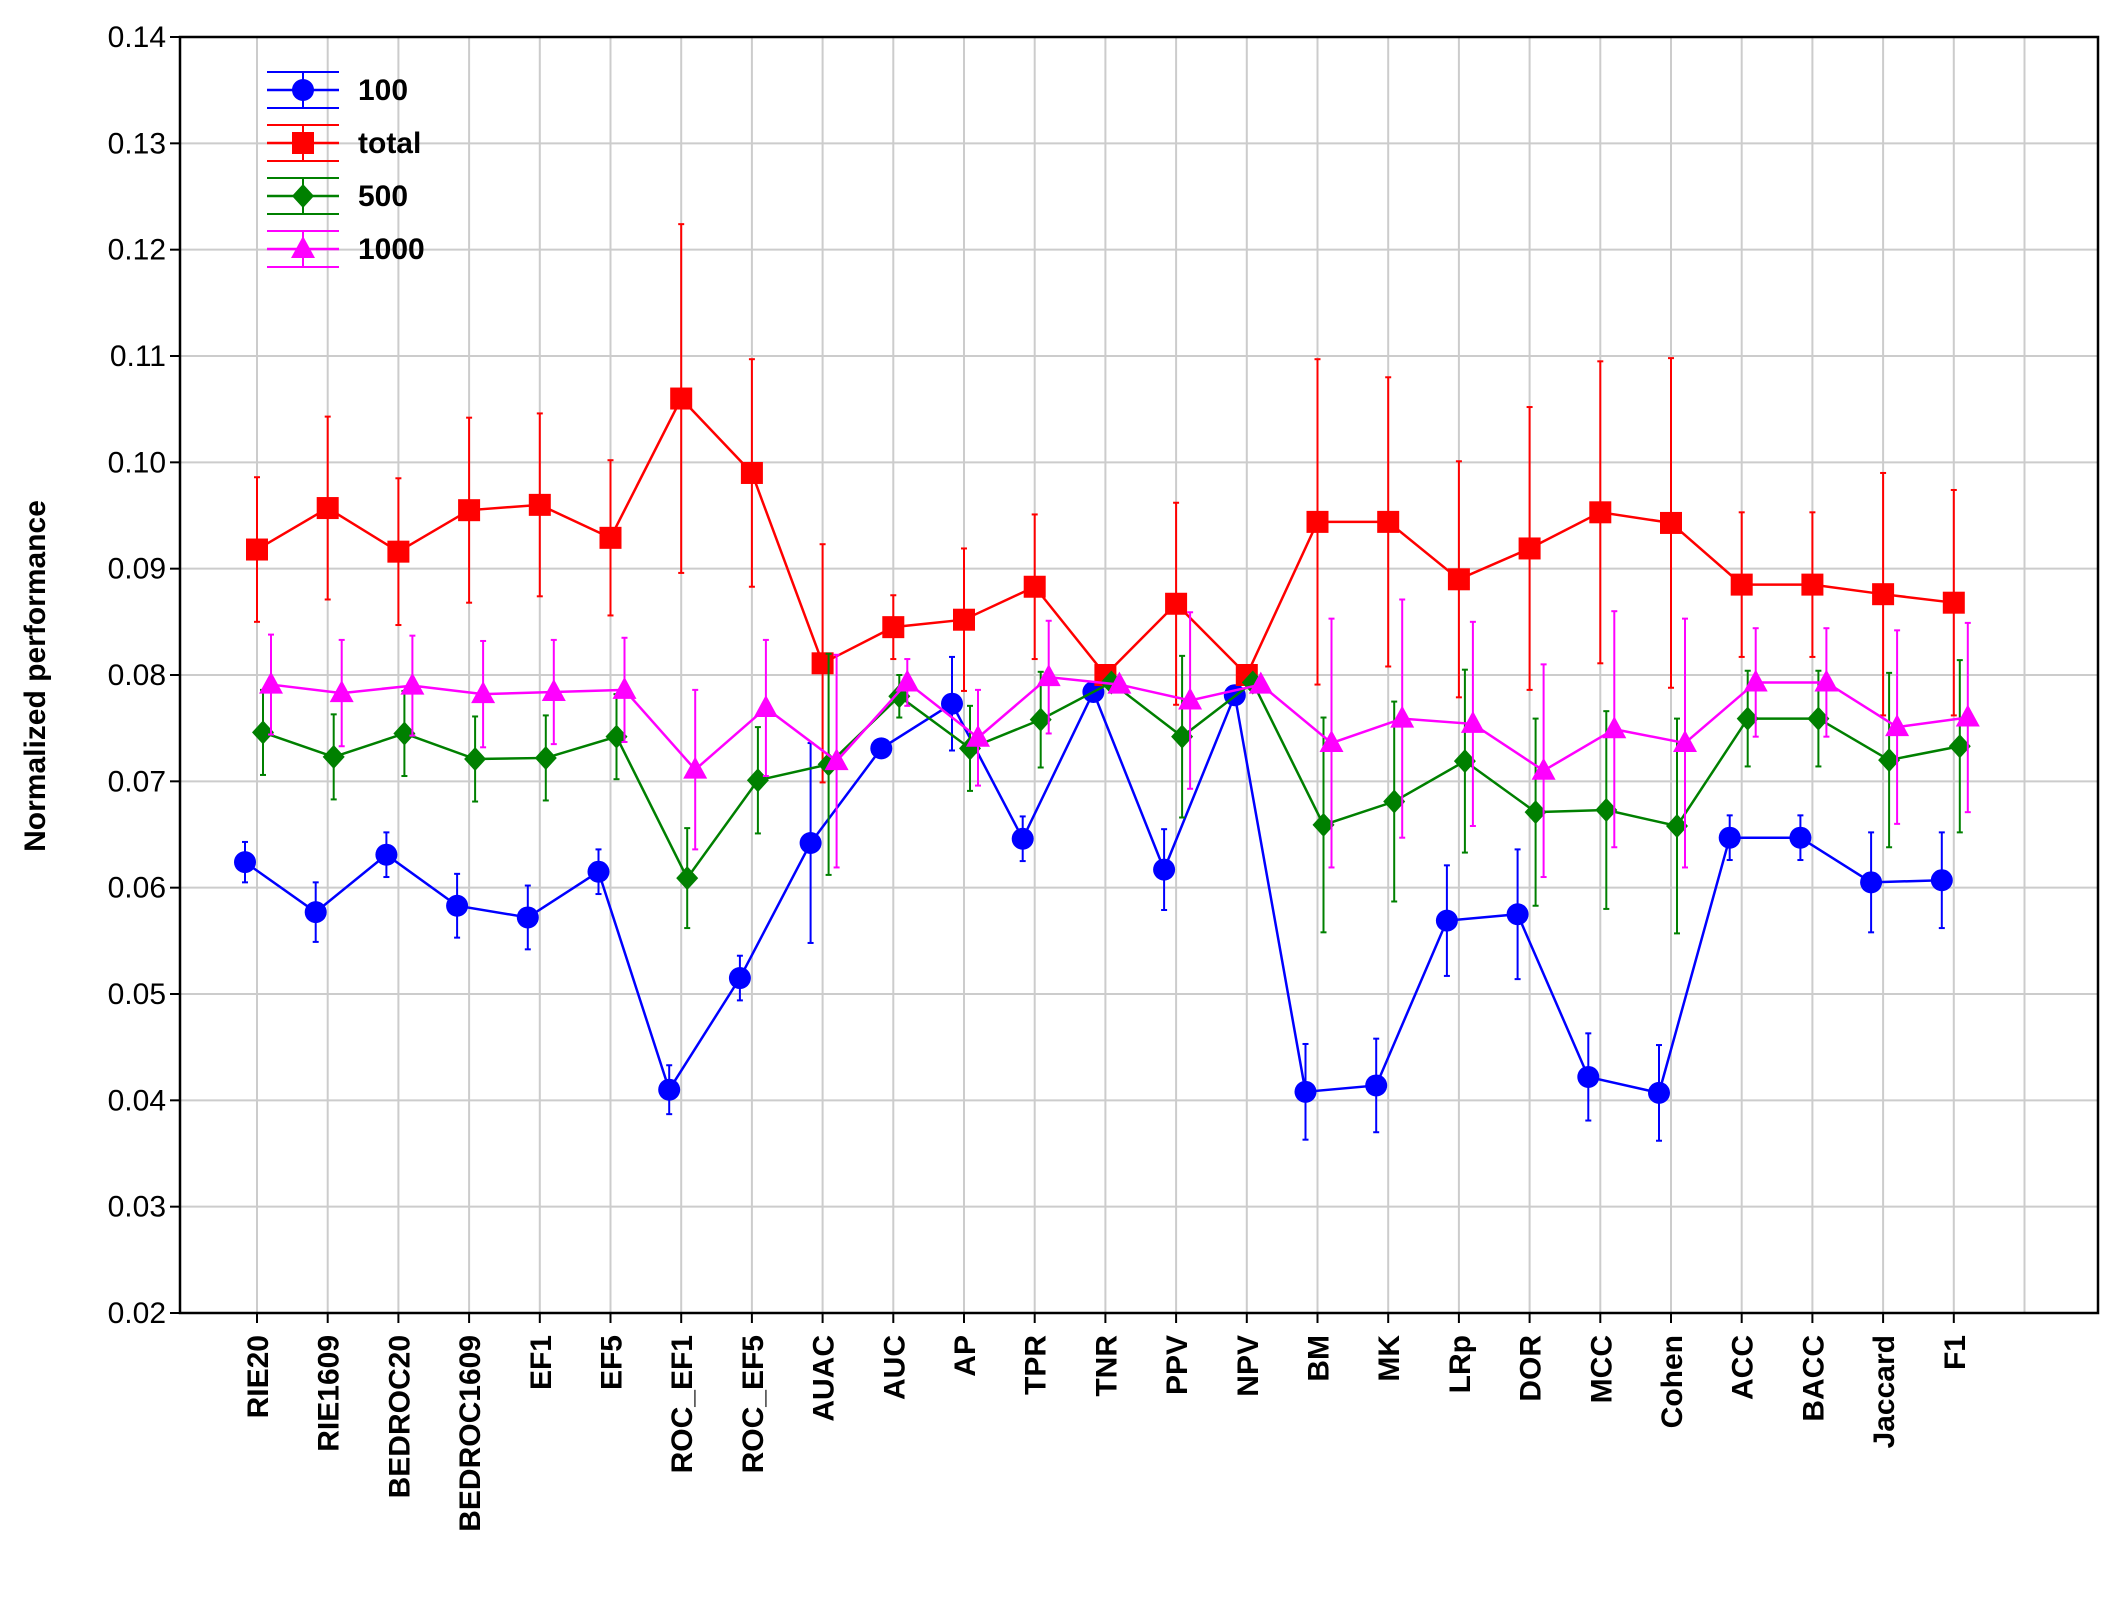 This screenshot has width=2110, height=1597. Describe the element at coordinates (383, 196) in the screenshot. I see `legend-label: 500` at that location.